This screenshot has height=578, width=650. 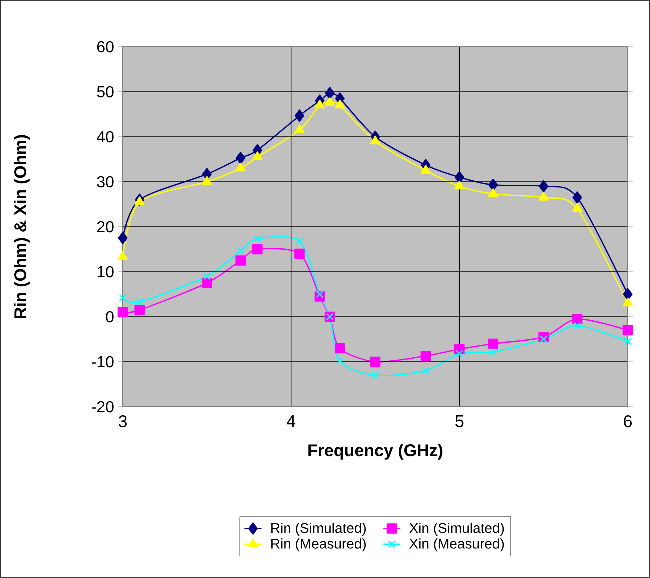 What do you see at coordinates (460, 422) in the screenshot?
I see `x-tick-label: 5` at bounding box center [460, 422].